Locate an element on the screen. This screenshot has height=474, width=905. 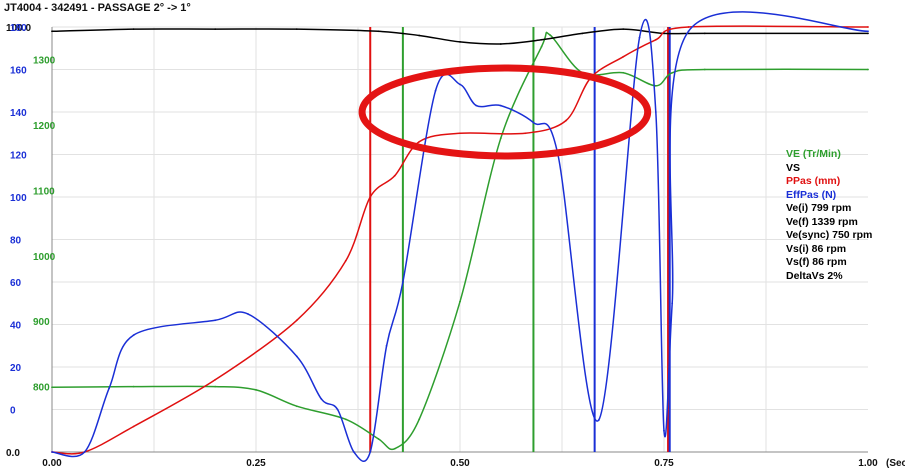
y-tick-label-ve: 800 is located at coordinates (41, 388).